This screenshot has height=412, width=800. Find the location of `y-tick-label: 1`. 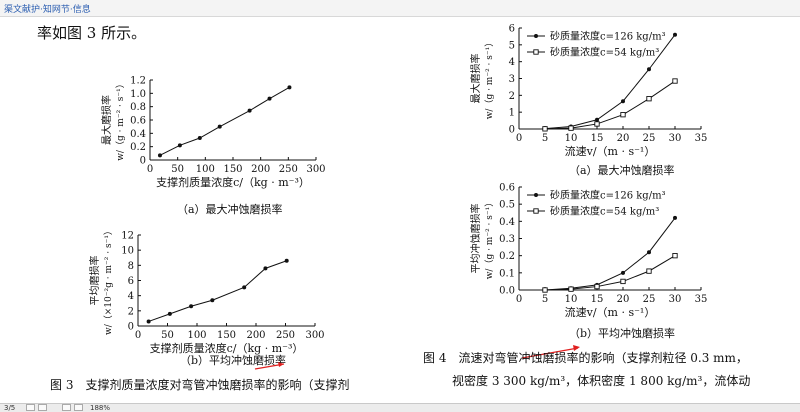

y-tick-label: 1 is located at coordinates (512, 113).